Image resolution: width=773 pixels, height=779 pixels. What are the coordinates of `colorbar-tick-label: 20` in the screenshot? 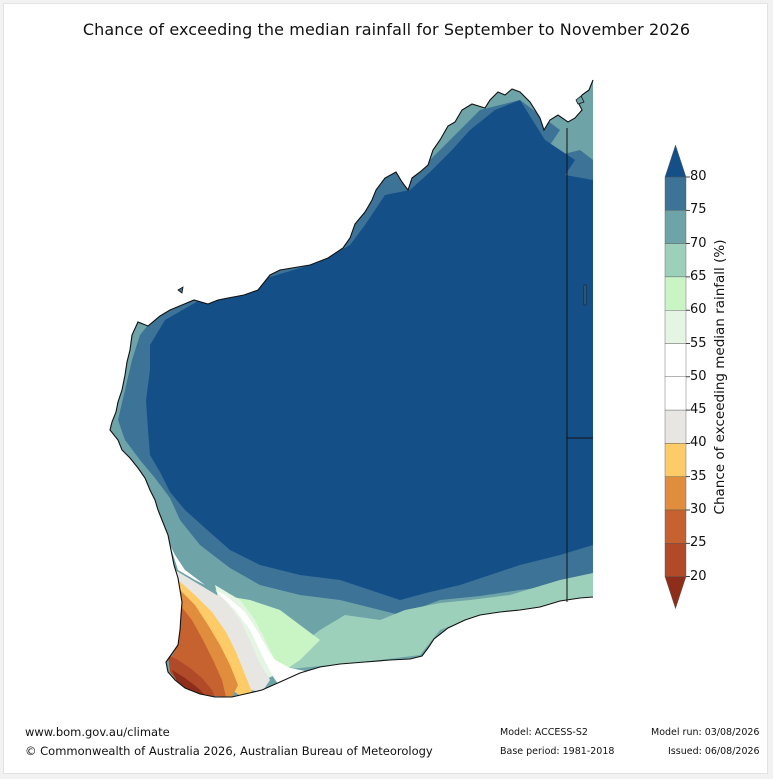 It's located at (698, 576).